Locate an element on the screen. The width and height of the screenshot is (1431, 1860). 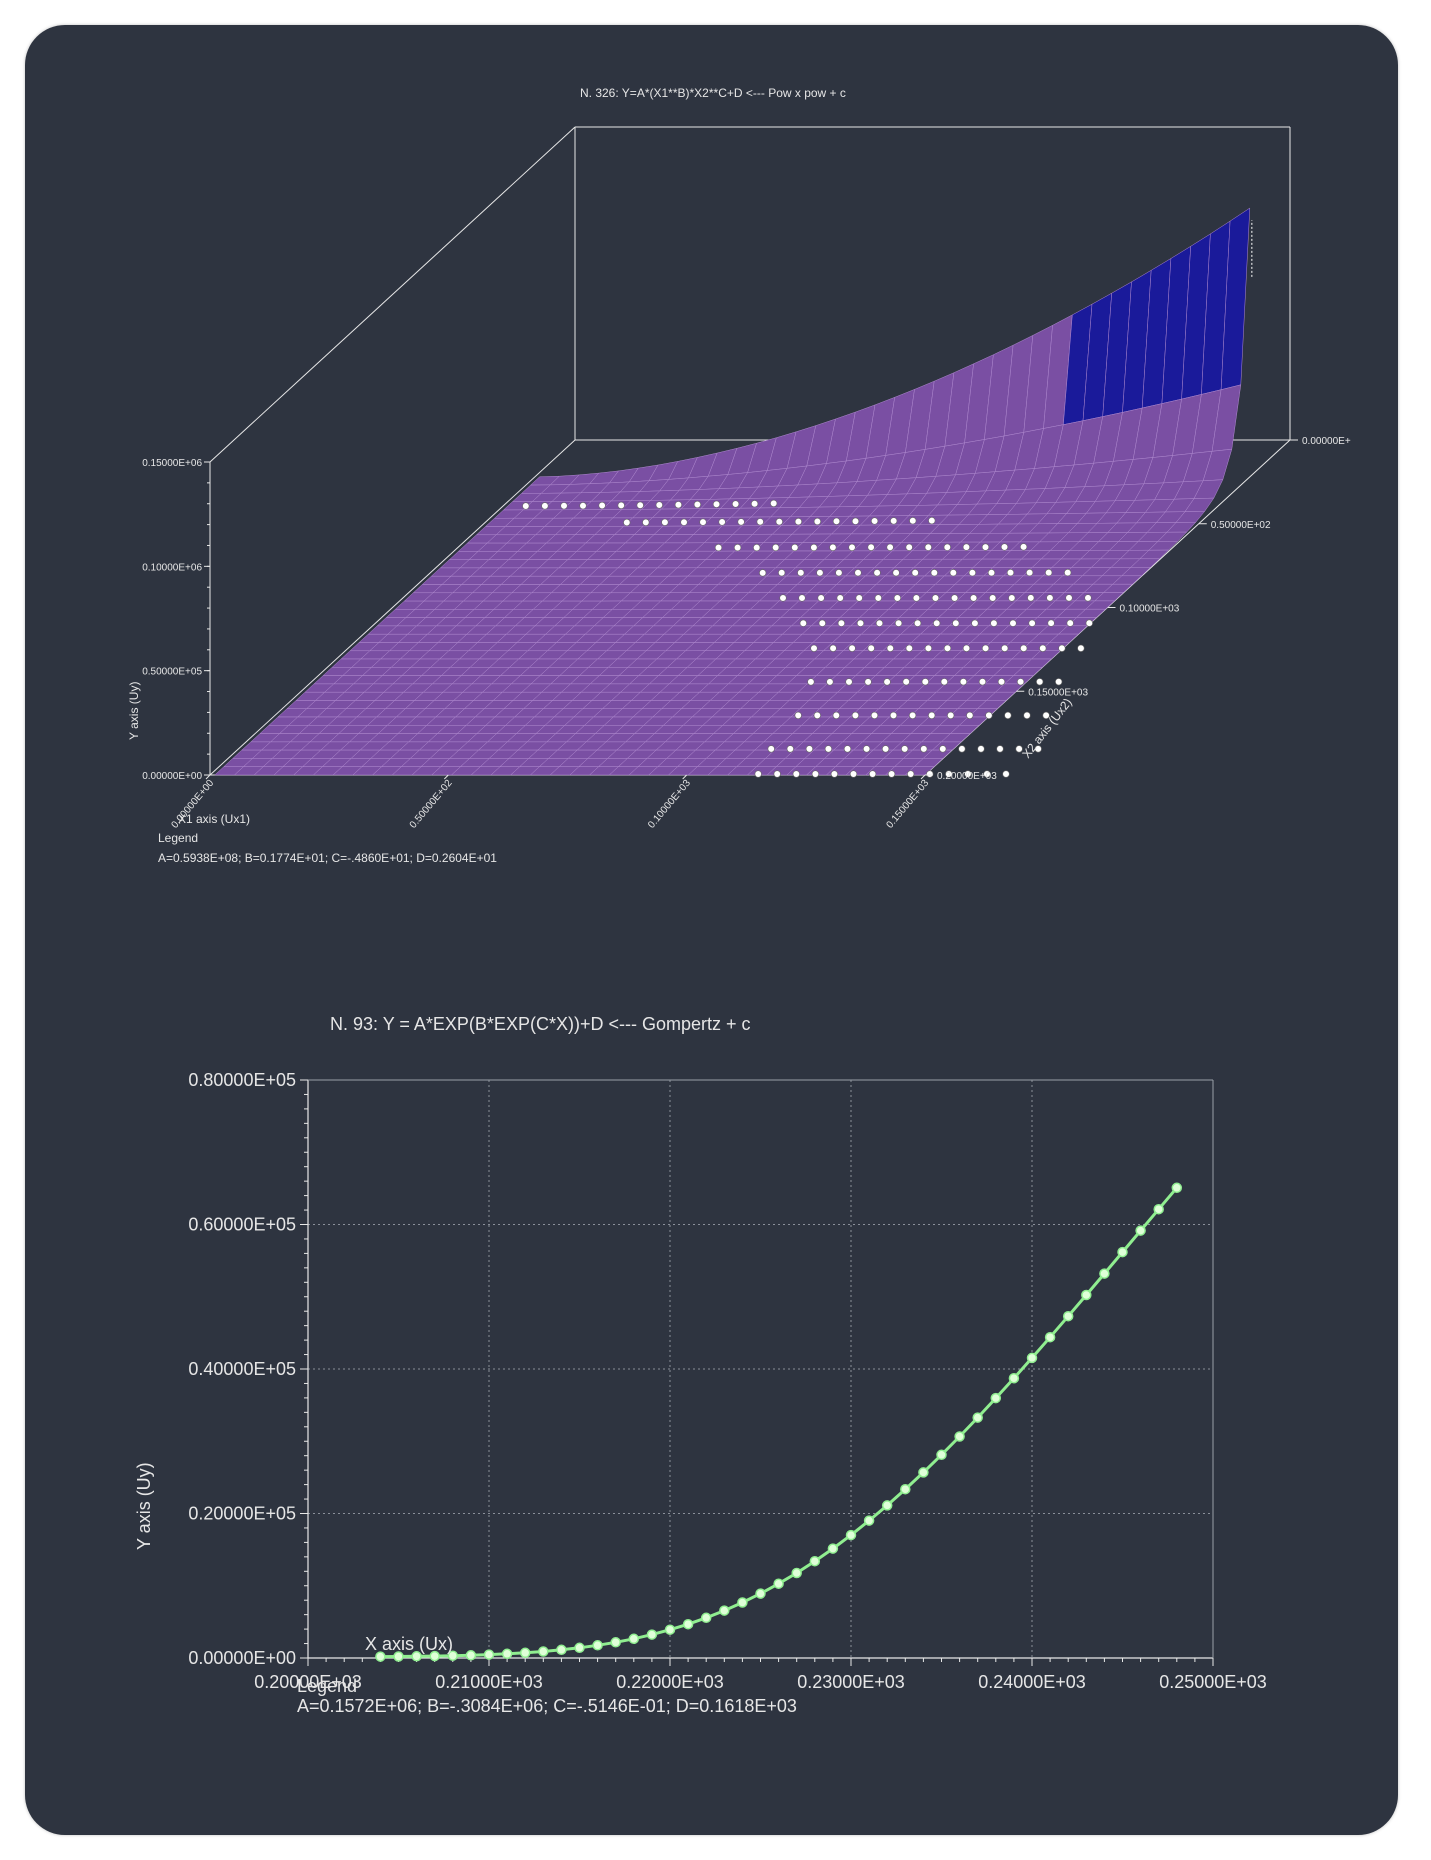
surface-legend-title: Legend is located at coordinates (178, 838).